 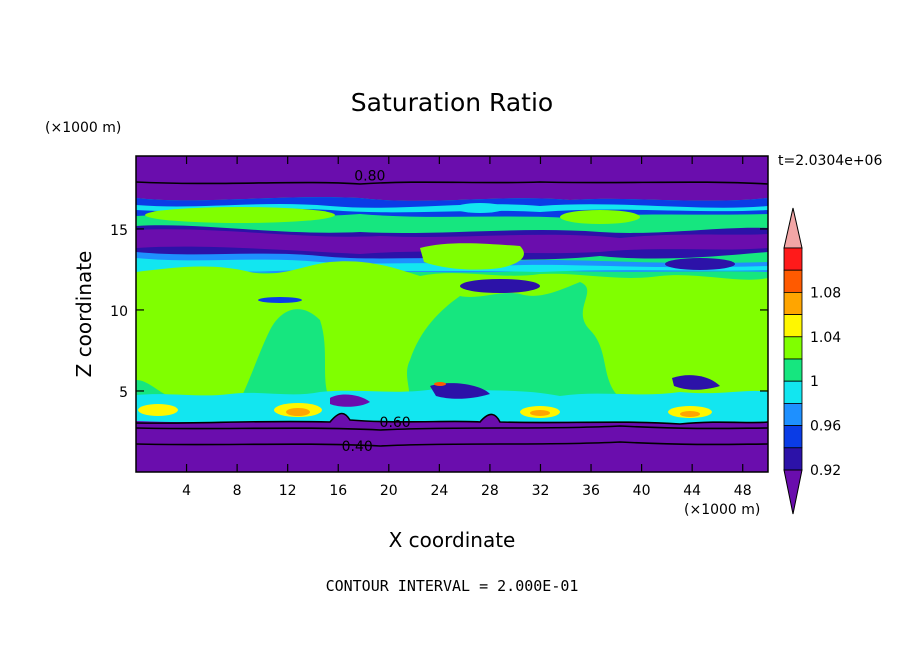 I want to click on y-tick-label: 10, so click(x=119, y=312).